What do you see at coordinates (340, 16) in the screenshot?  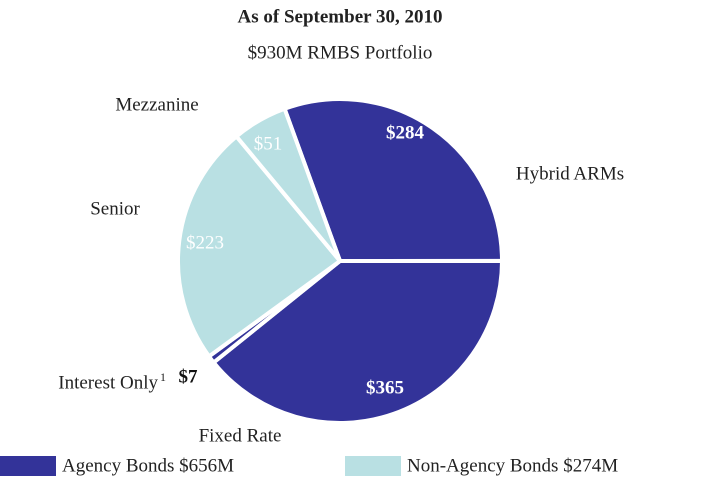 I see `chart-title: As of September 30, 2010` at bounding box center [340, 16].